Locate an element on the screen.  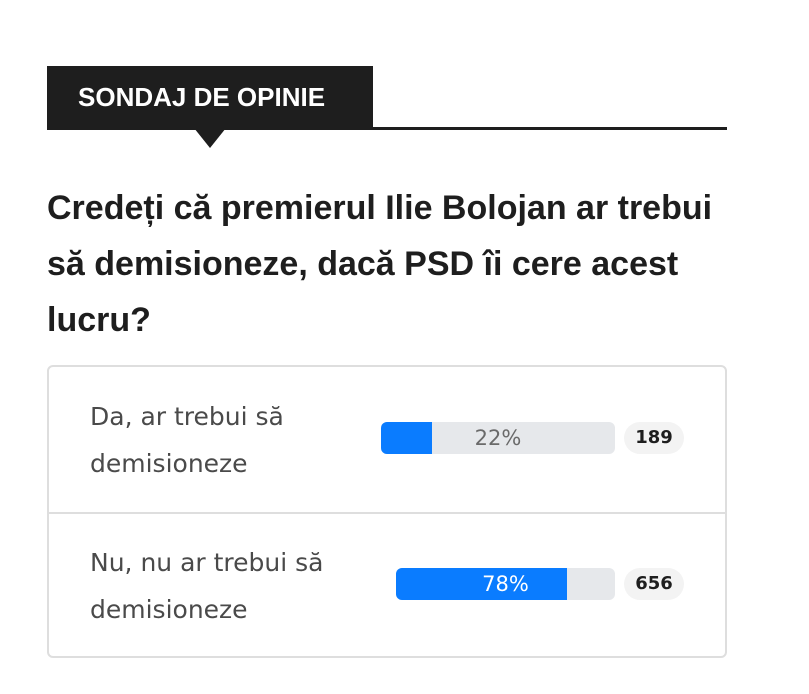
progress-track: 22% is located at coordinates (498, 438).